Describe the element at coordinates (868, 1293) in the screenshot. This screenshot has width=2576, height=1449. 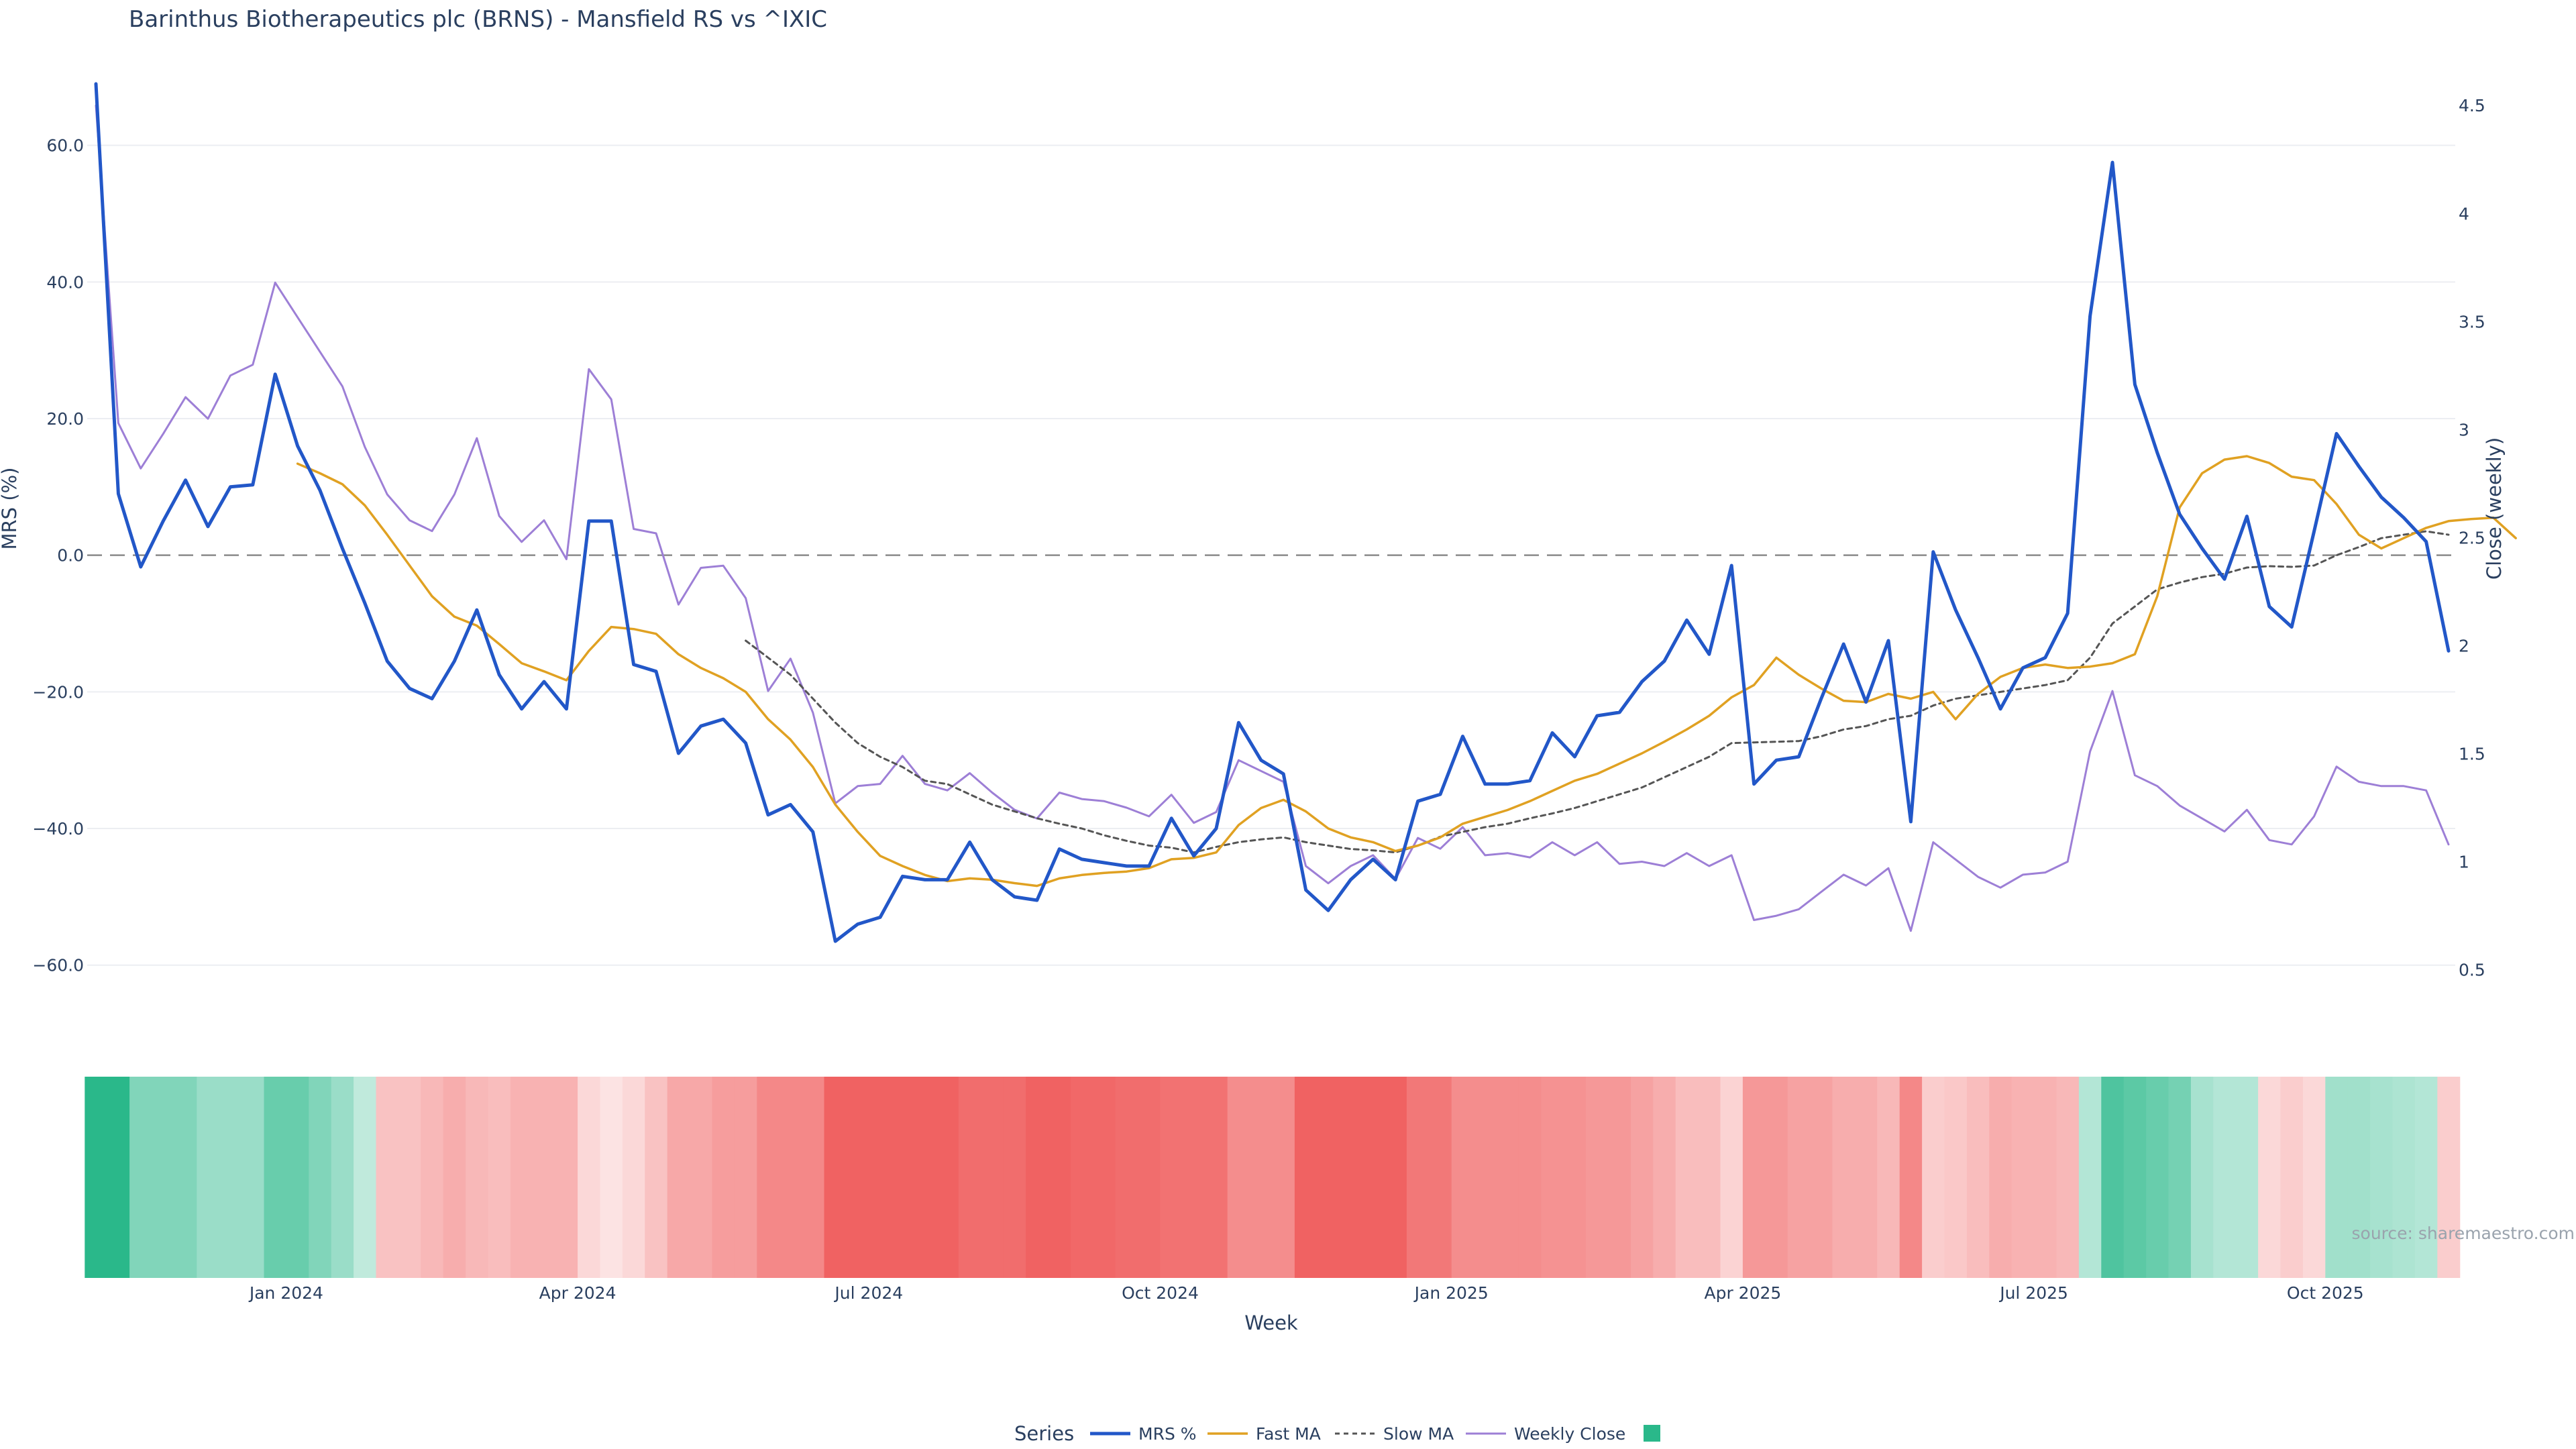
I see `x-tick-label: Jul 2024` at that location.